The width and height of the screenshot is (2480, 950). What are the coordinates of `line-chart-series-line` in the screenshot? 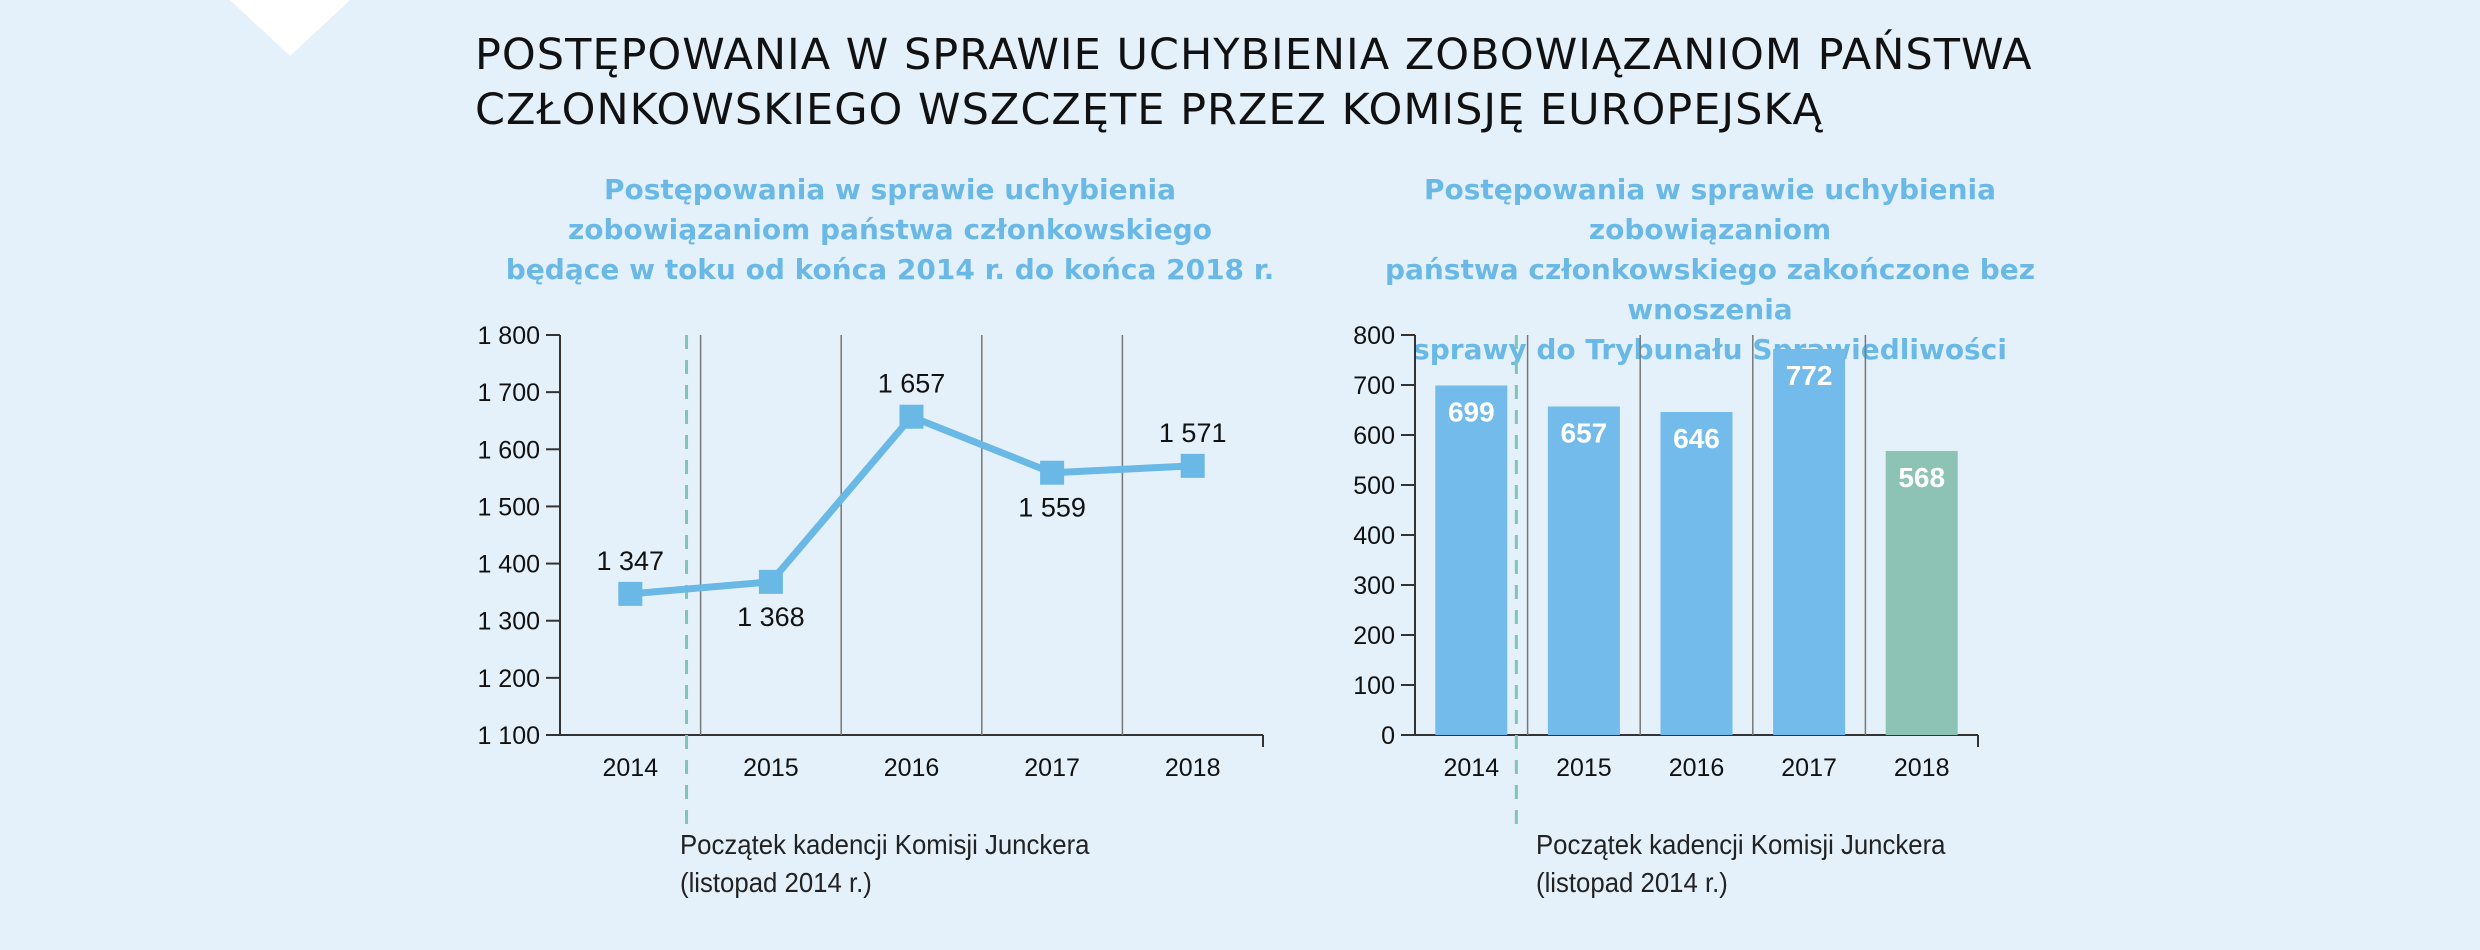 It's located at (911, 505).